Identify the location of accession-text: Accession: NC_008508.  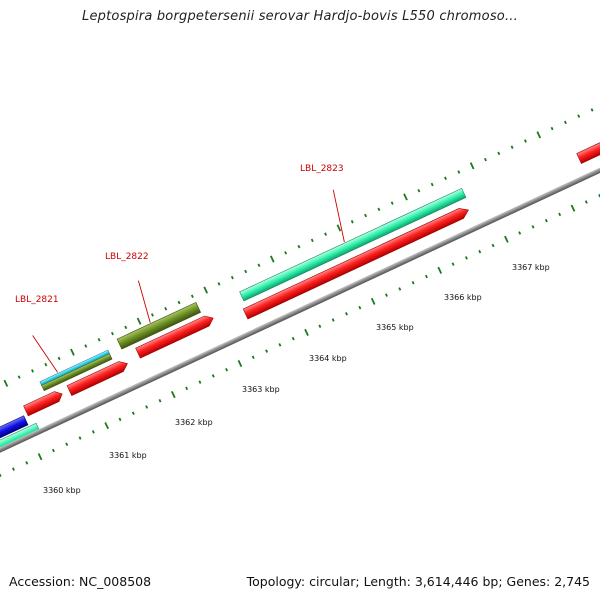
(80, 581).